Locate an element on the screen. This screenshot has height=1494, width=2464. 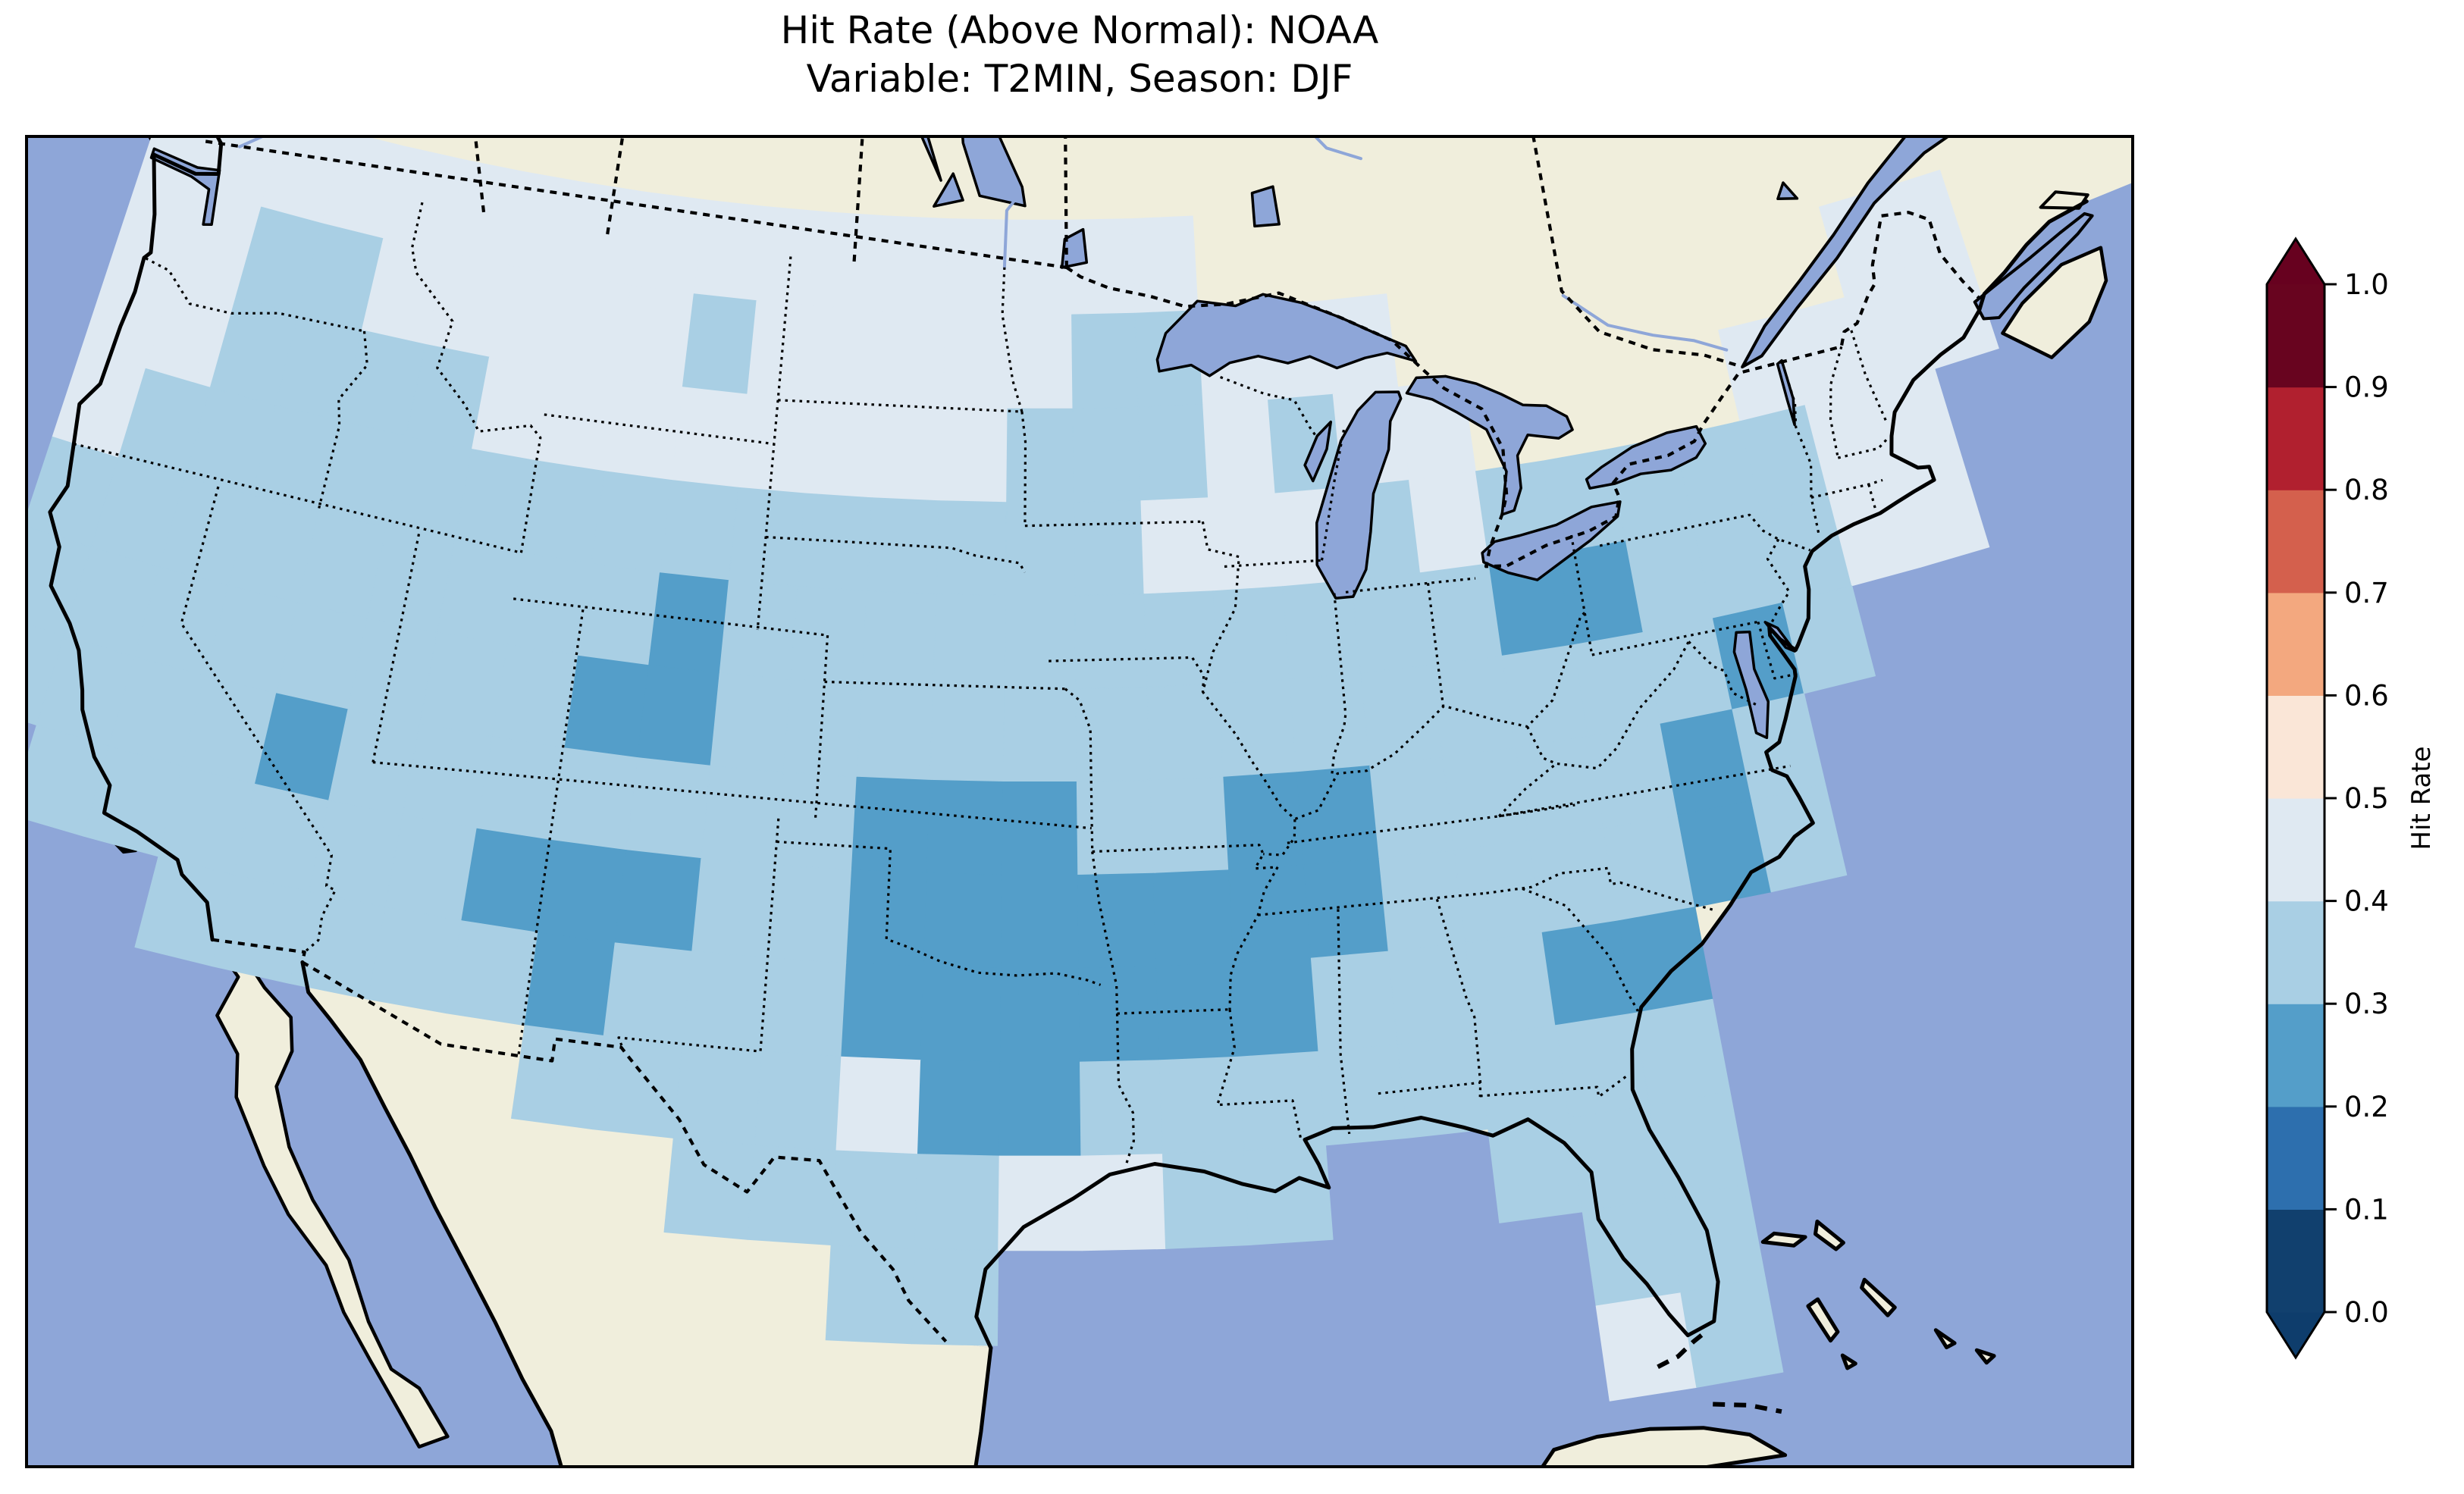
title-line-1: Hit Rate (Above Normal): NOAA is located at coordinates (1079, 30).